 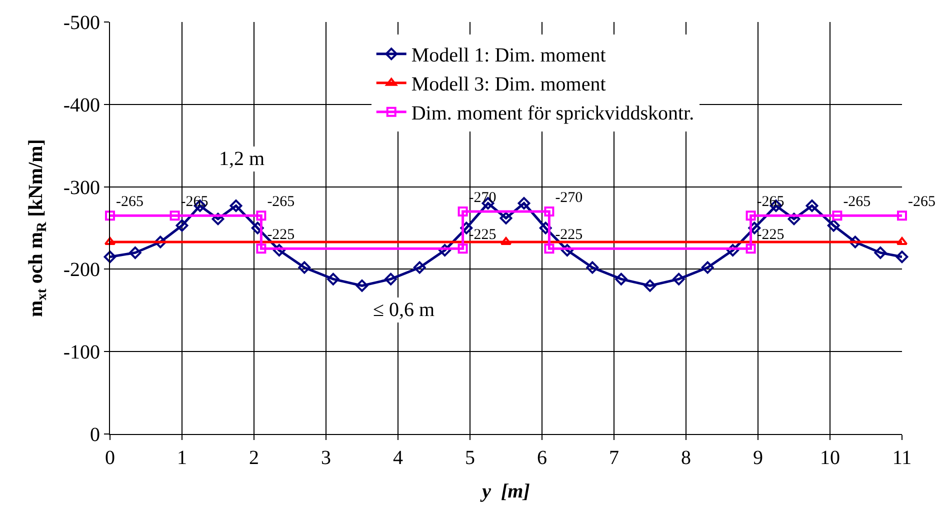 What do you see at coordinates (508, 85) in the screenshot?
I see `legend-label: Modell 3: Dim. moment` at bounding box center [508, 85].